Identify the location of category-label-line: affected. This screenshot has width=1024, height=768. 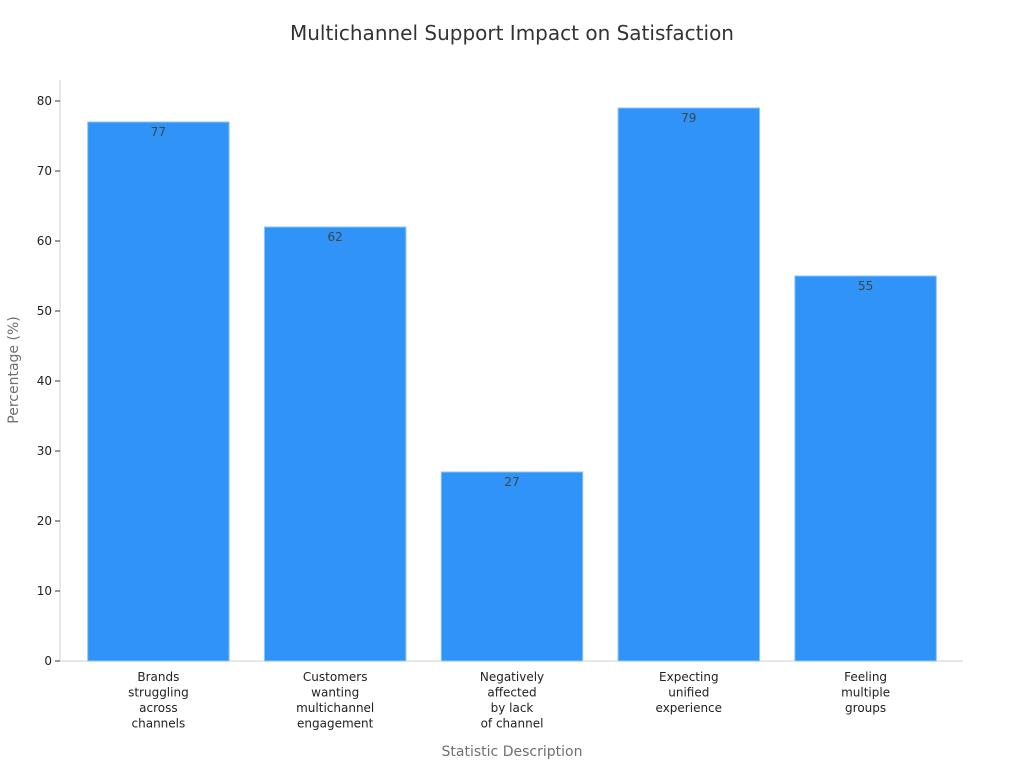
(511, 693).